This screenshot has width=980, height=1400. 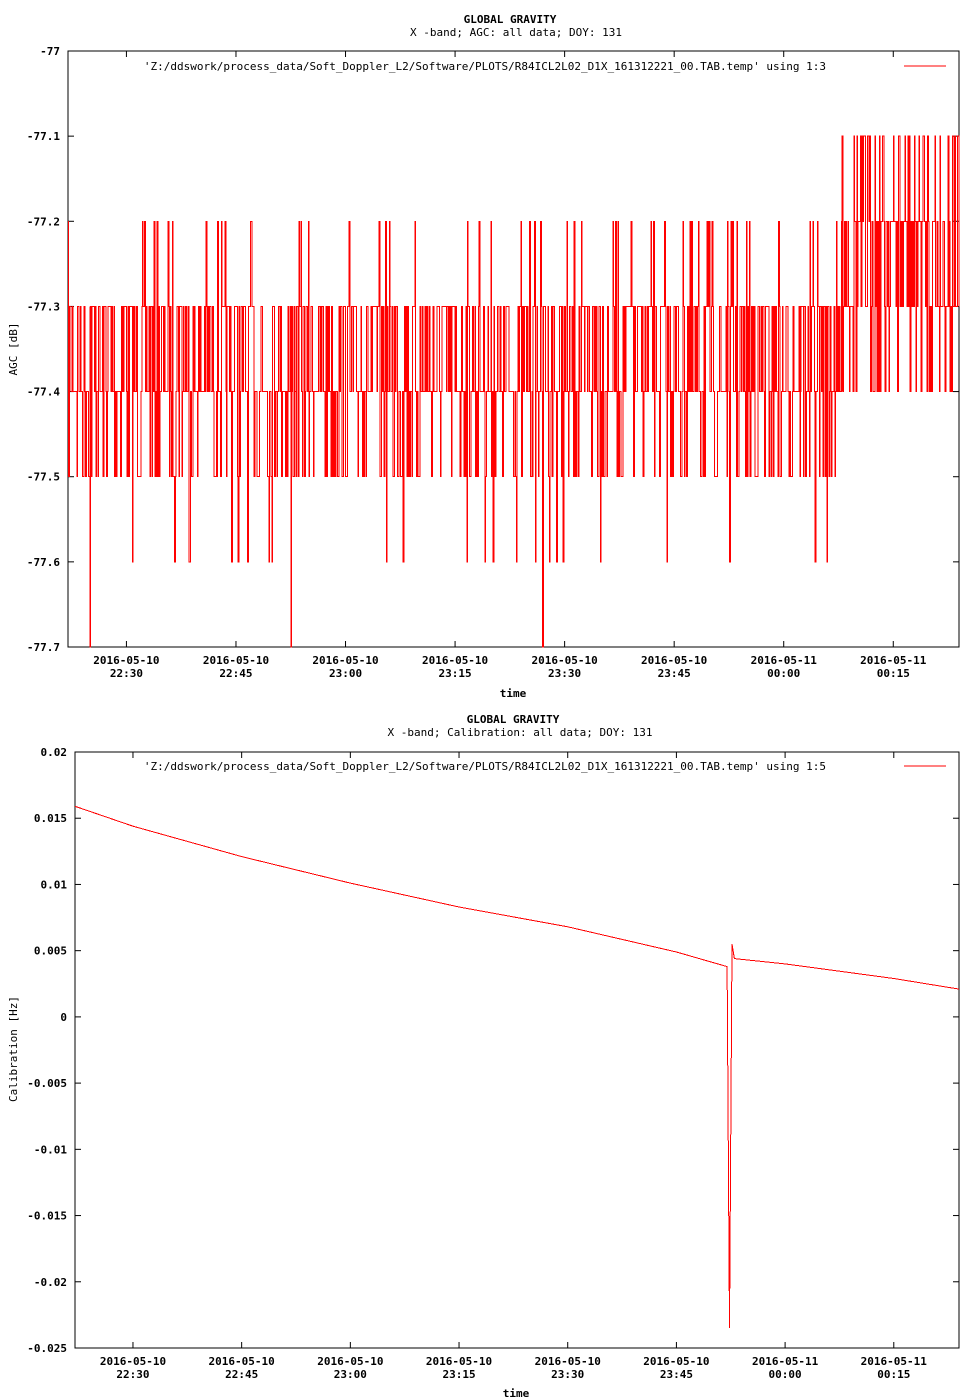 What do you see at coordinates (43, 647) in the screenshot?
I see `y-tick-label: -77.7` at bounding box center [43, 647].